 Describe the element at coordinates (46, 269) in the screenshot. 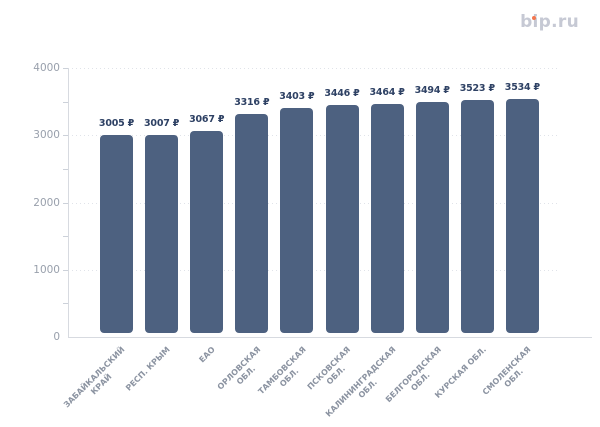

I see `y-axis-label: 1000` at that location.